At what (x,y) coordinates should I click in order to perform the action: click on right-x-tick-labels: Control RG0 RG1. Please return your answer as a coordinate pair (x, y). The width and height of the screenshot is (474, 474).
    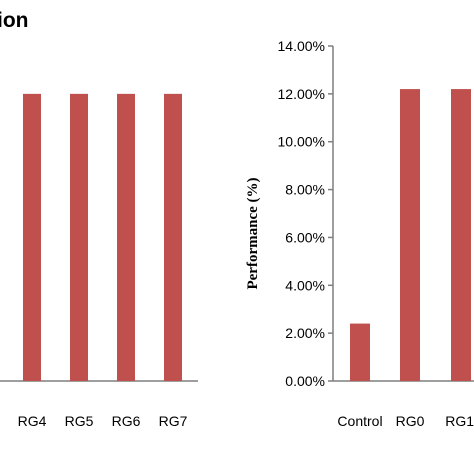
    Looking at the image, I should click on (405, 421).